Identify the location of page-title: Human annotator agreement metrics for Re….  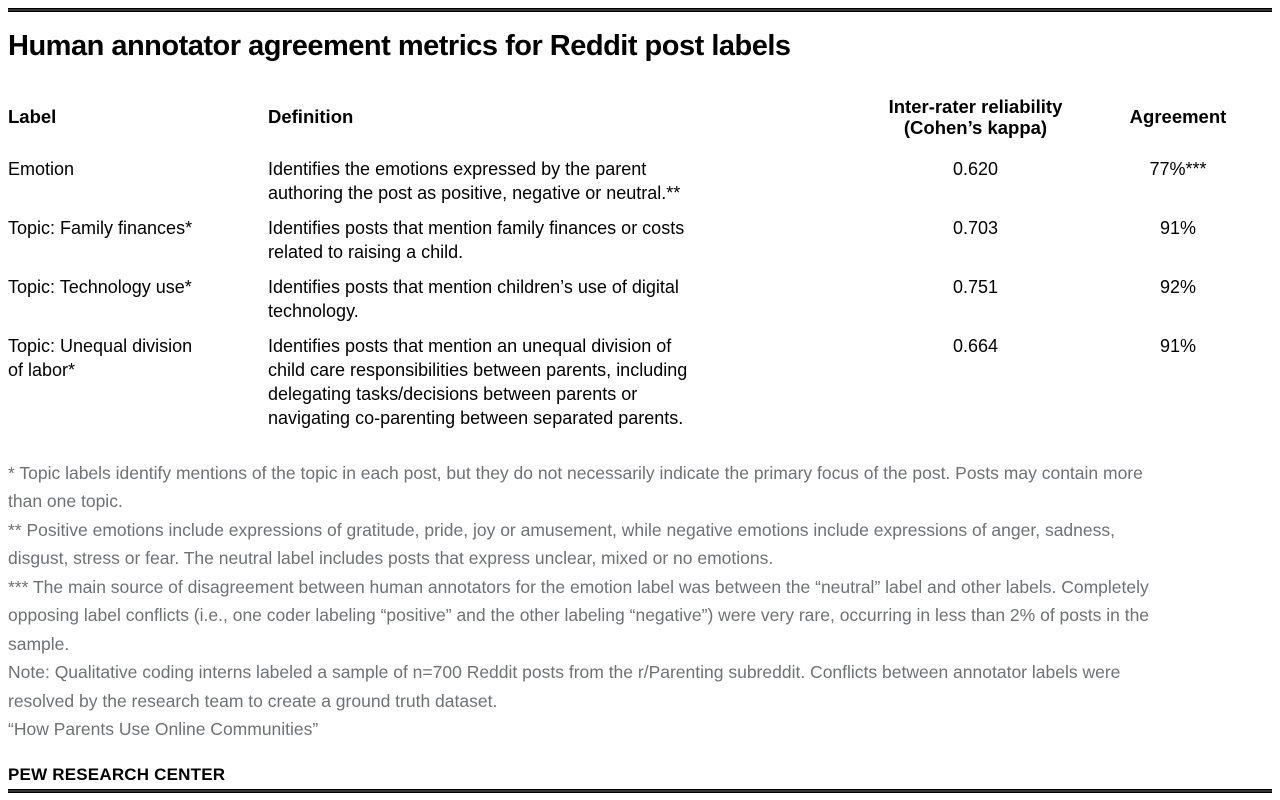
(399, 46).